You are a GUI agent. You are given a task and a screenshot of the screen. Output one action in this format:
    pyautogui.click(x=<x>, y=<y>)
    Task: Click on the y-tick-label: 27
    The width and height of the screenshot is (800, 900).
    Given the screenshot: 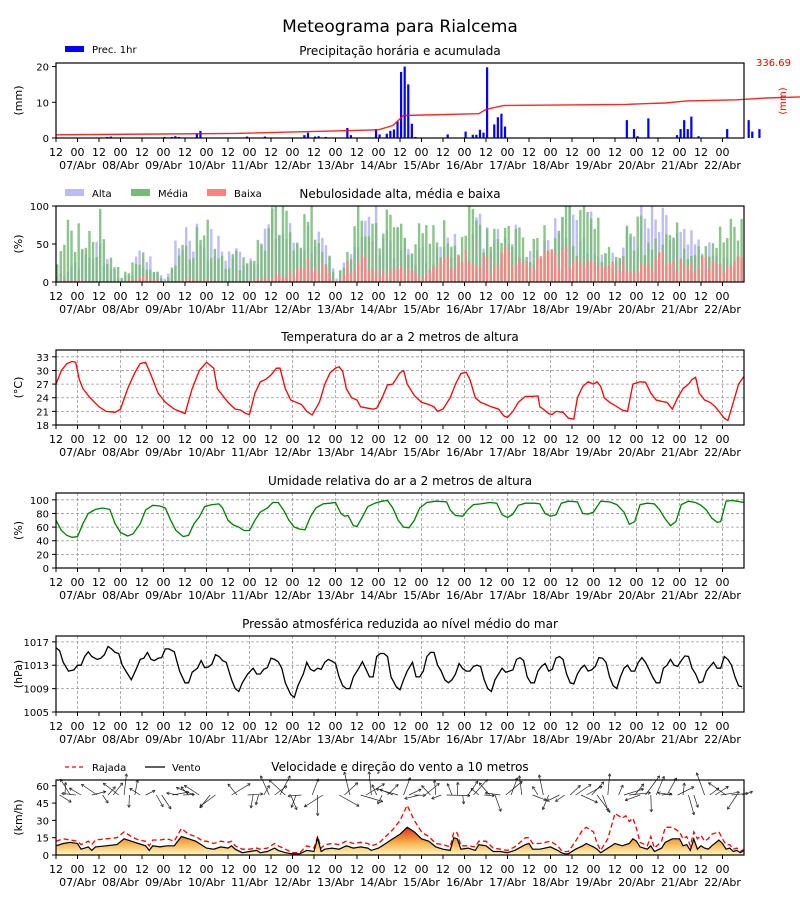 What is the action you would take?
    pyautogui.click(x=42, y=385)
    